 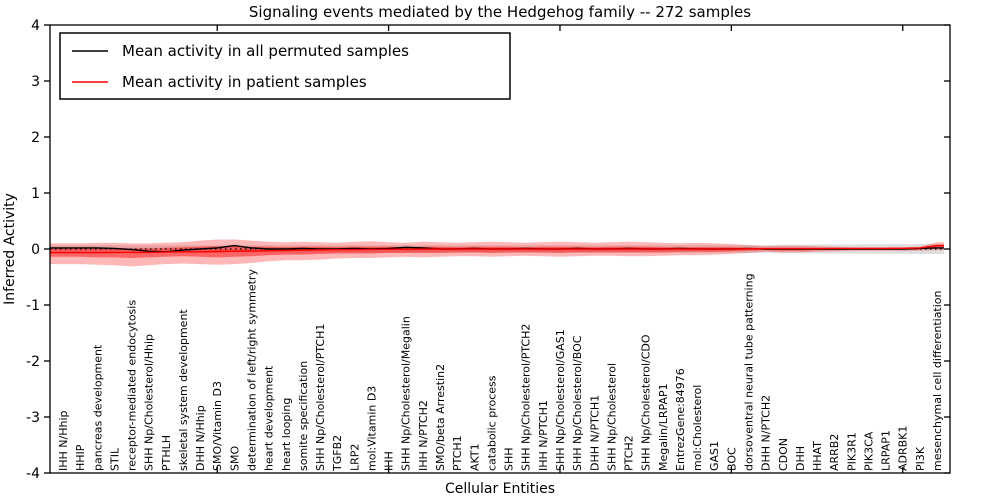 What do you see at coordinates (286, 434) in the screenshot?
I see `x-category-label: heart looping` at bounding box center [286, 434].